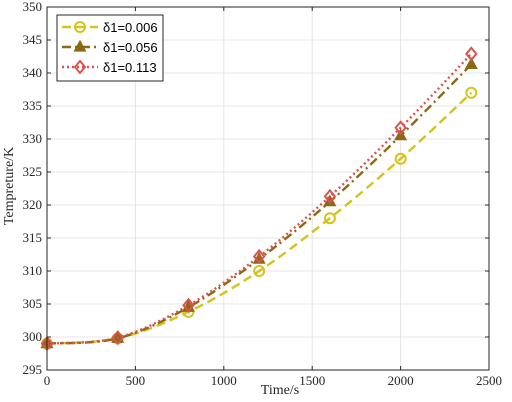 The width and height of the screenshot is (512, 402). Describe the element at coordinates (280, 390) in the screenshot. I see `x-axis-label: Time/s` at that location.